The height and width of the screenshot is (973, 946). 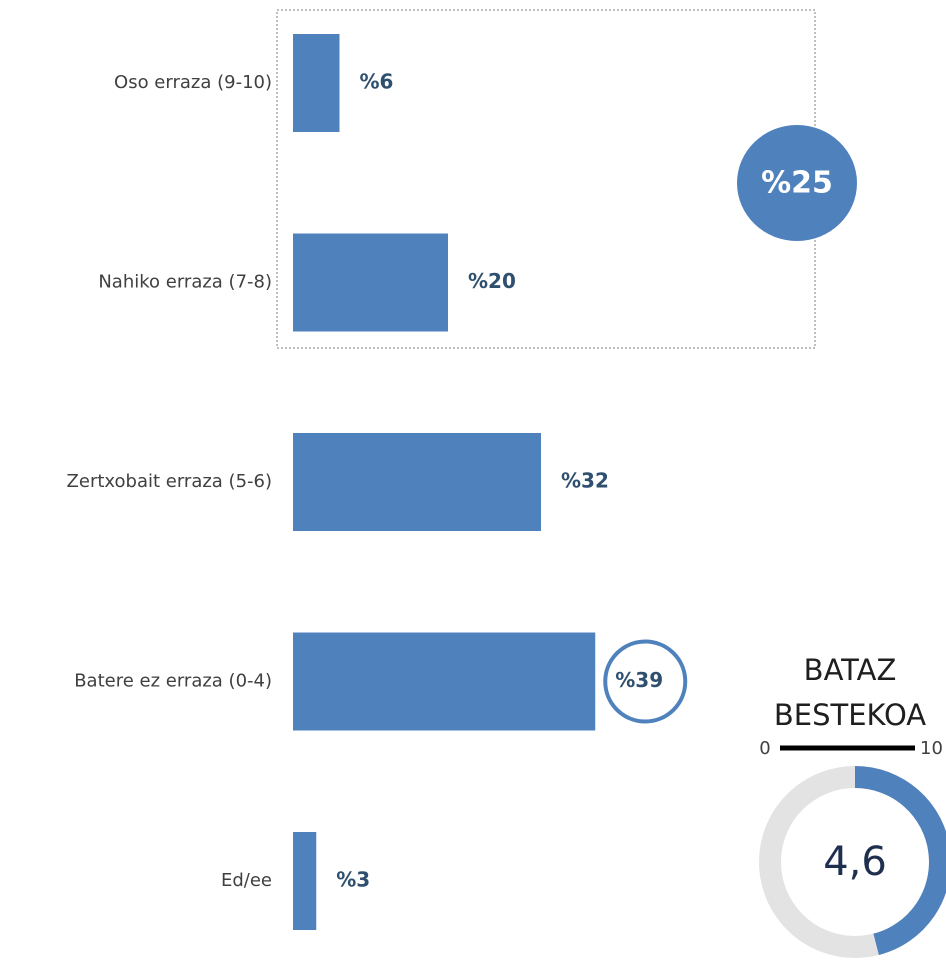 What do you see at coordinates (353, 880) in the screenshot?
I see `value-label: %3` at bounding box center [353, 880].